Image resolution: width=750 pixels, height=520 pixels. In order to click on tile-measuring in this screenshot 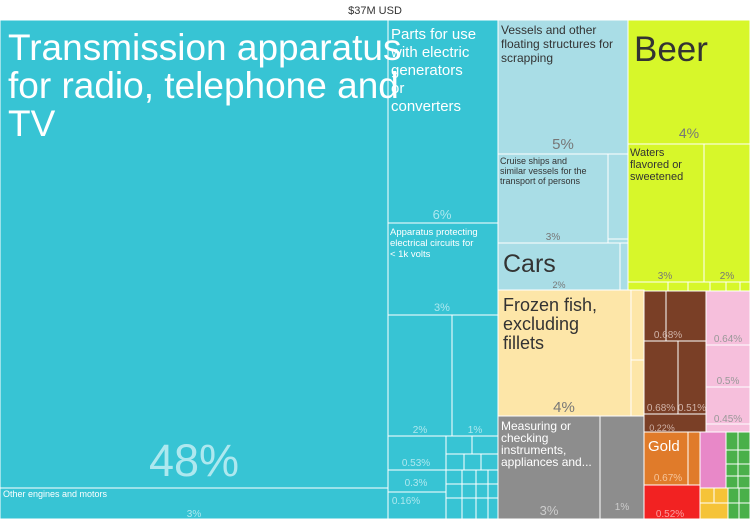, I will do `click(549, 467)`.